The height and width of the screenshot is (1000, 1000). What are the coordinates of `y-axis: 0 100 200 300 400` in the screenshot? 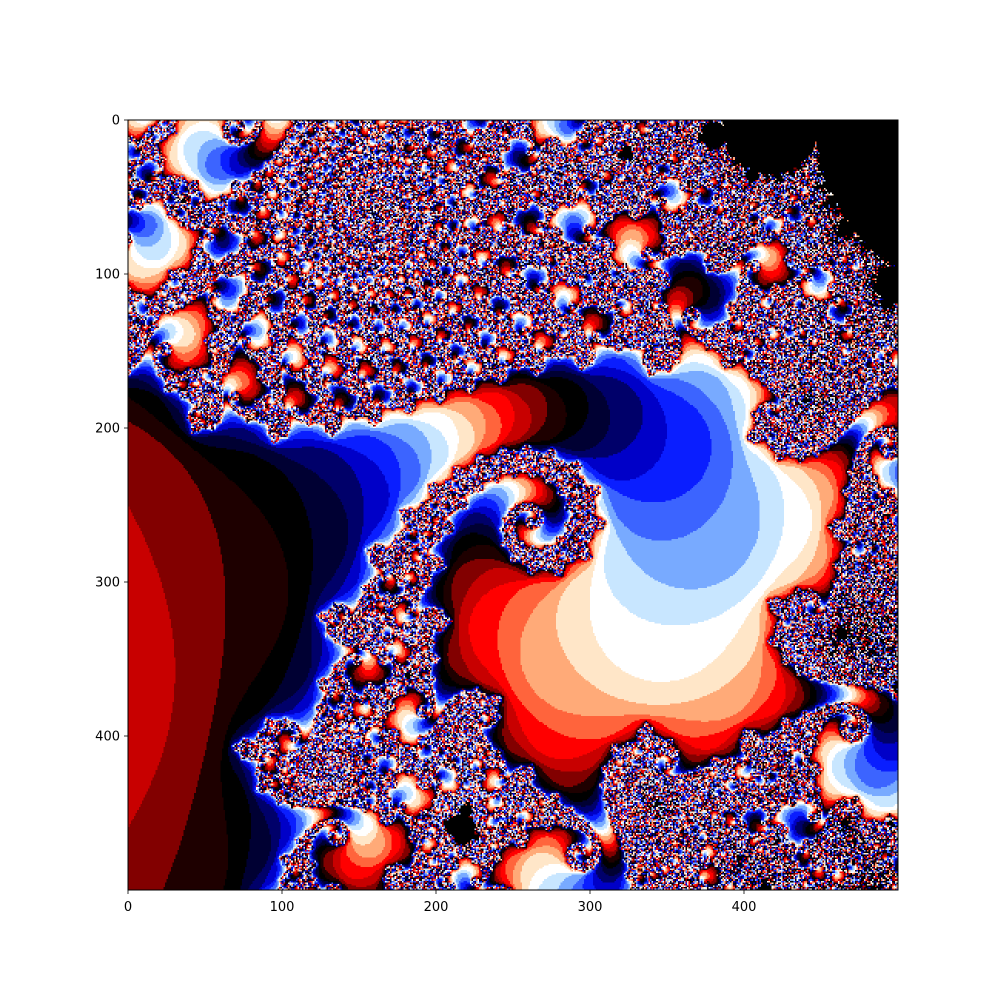 It's located at (111, 429).